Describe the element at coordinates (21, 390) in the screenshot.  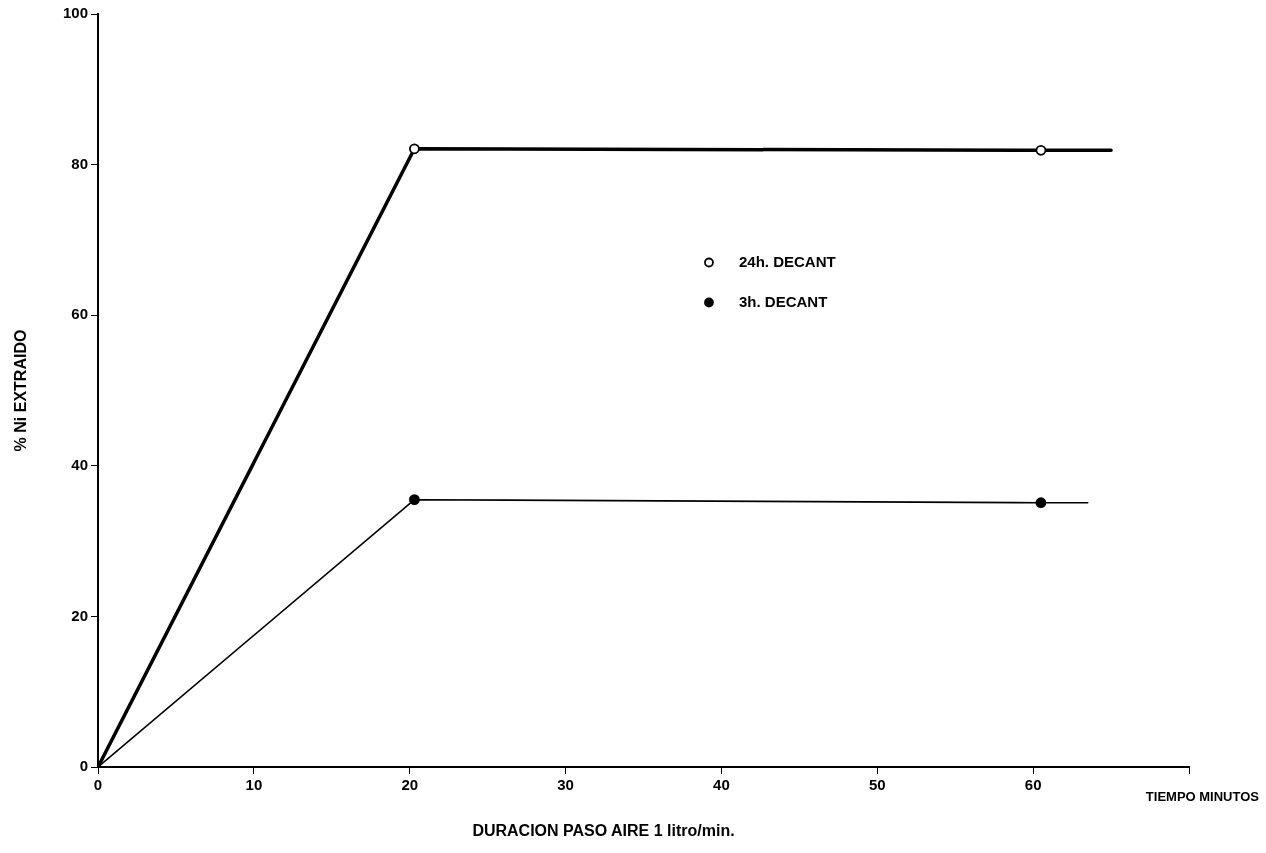
I see `y-axis-title: % Ni EXTRAIDO` at that location.